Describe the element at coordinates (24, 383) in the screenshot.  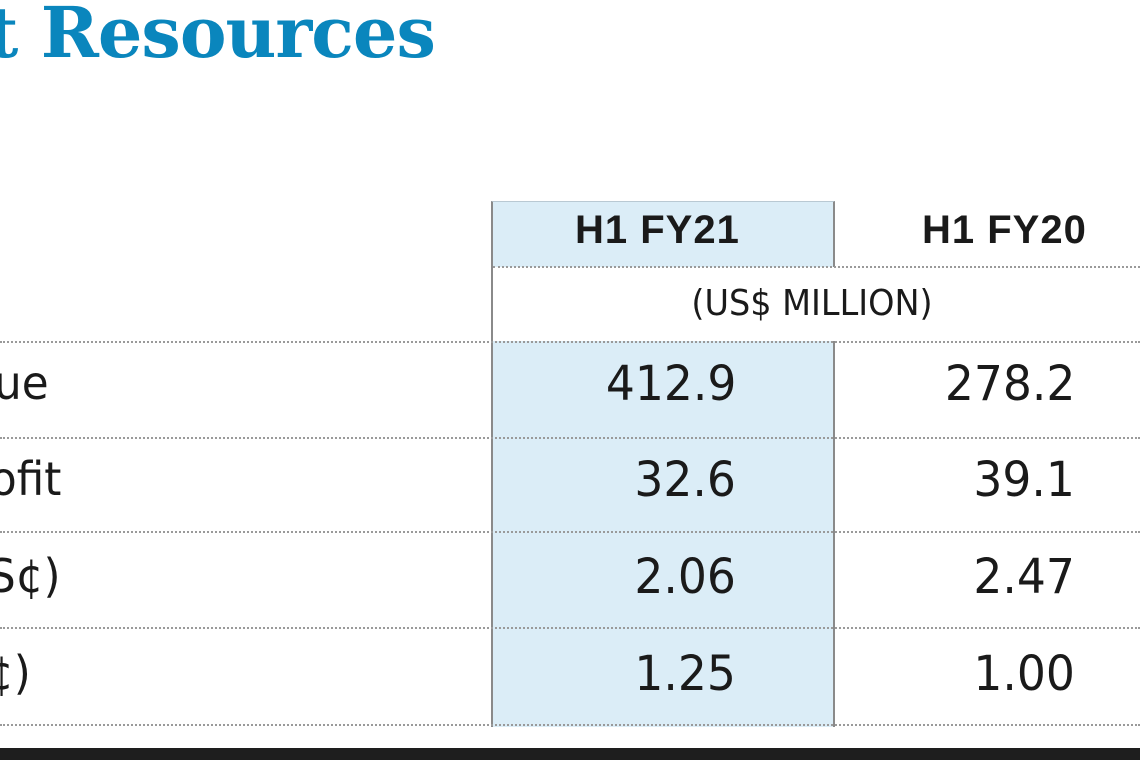
I see `row-label: ue` at that location.